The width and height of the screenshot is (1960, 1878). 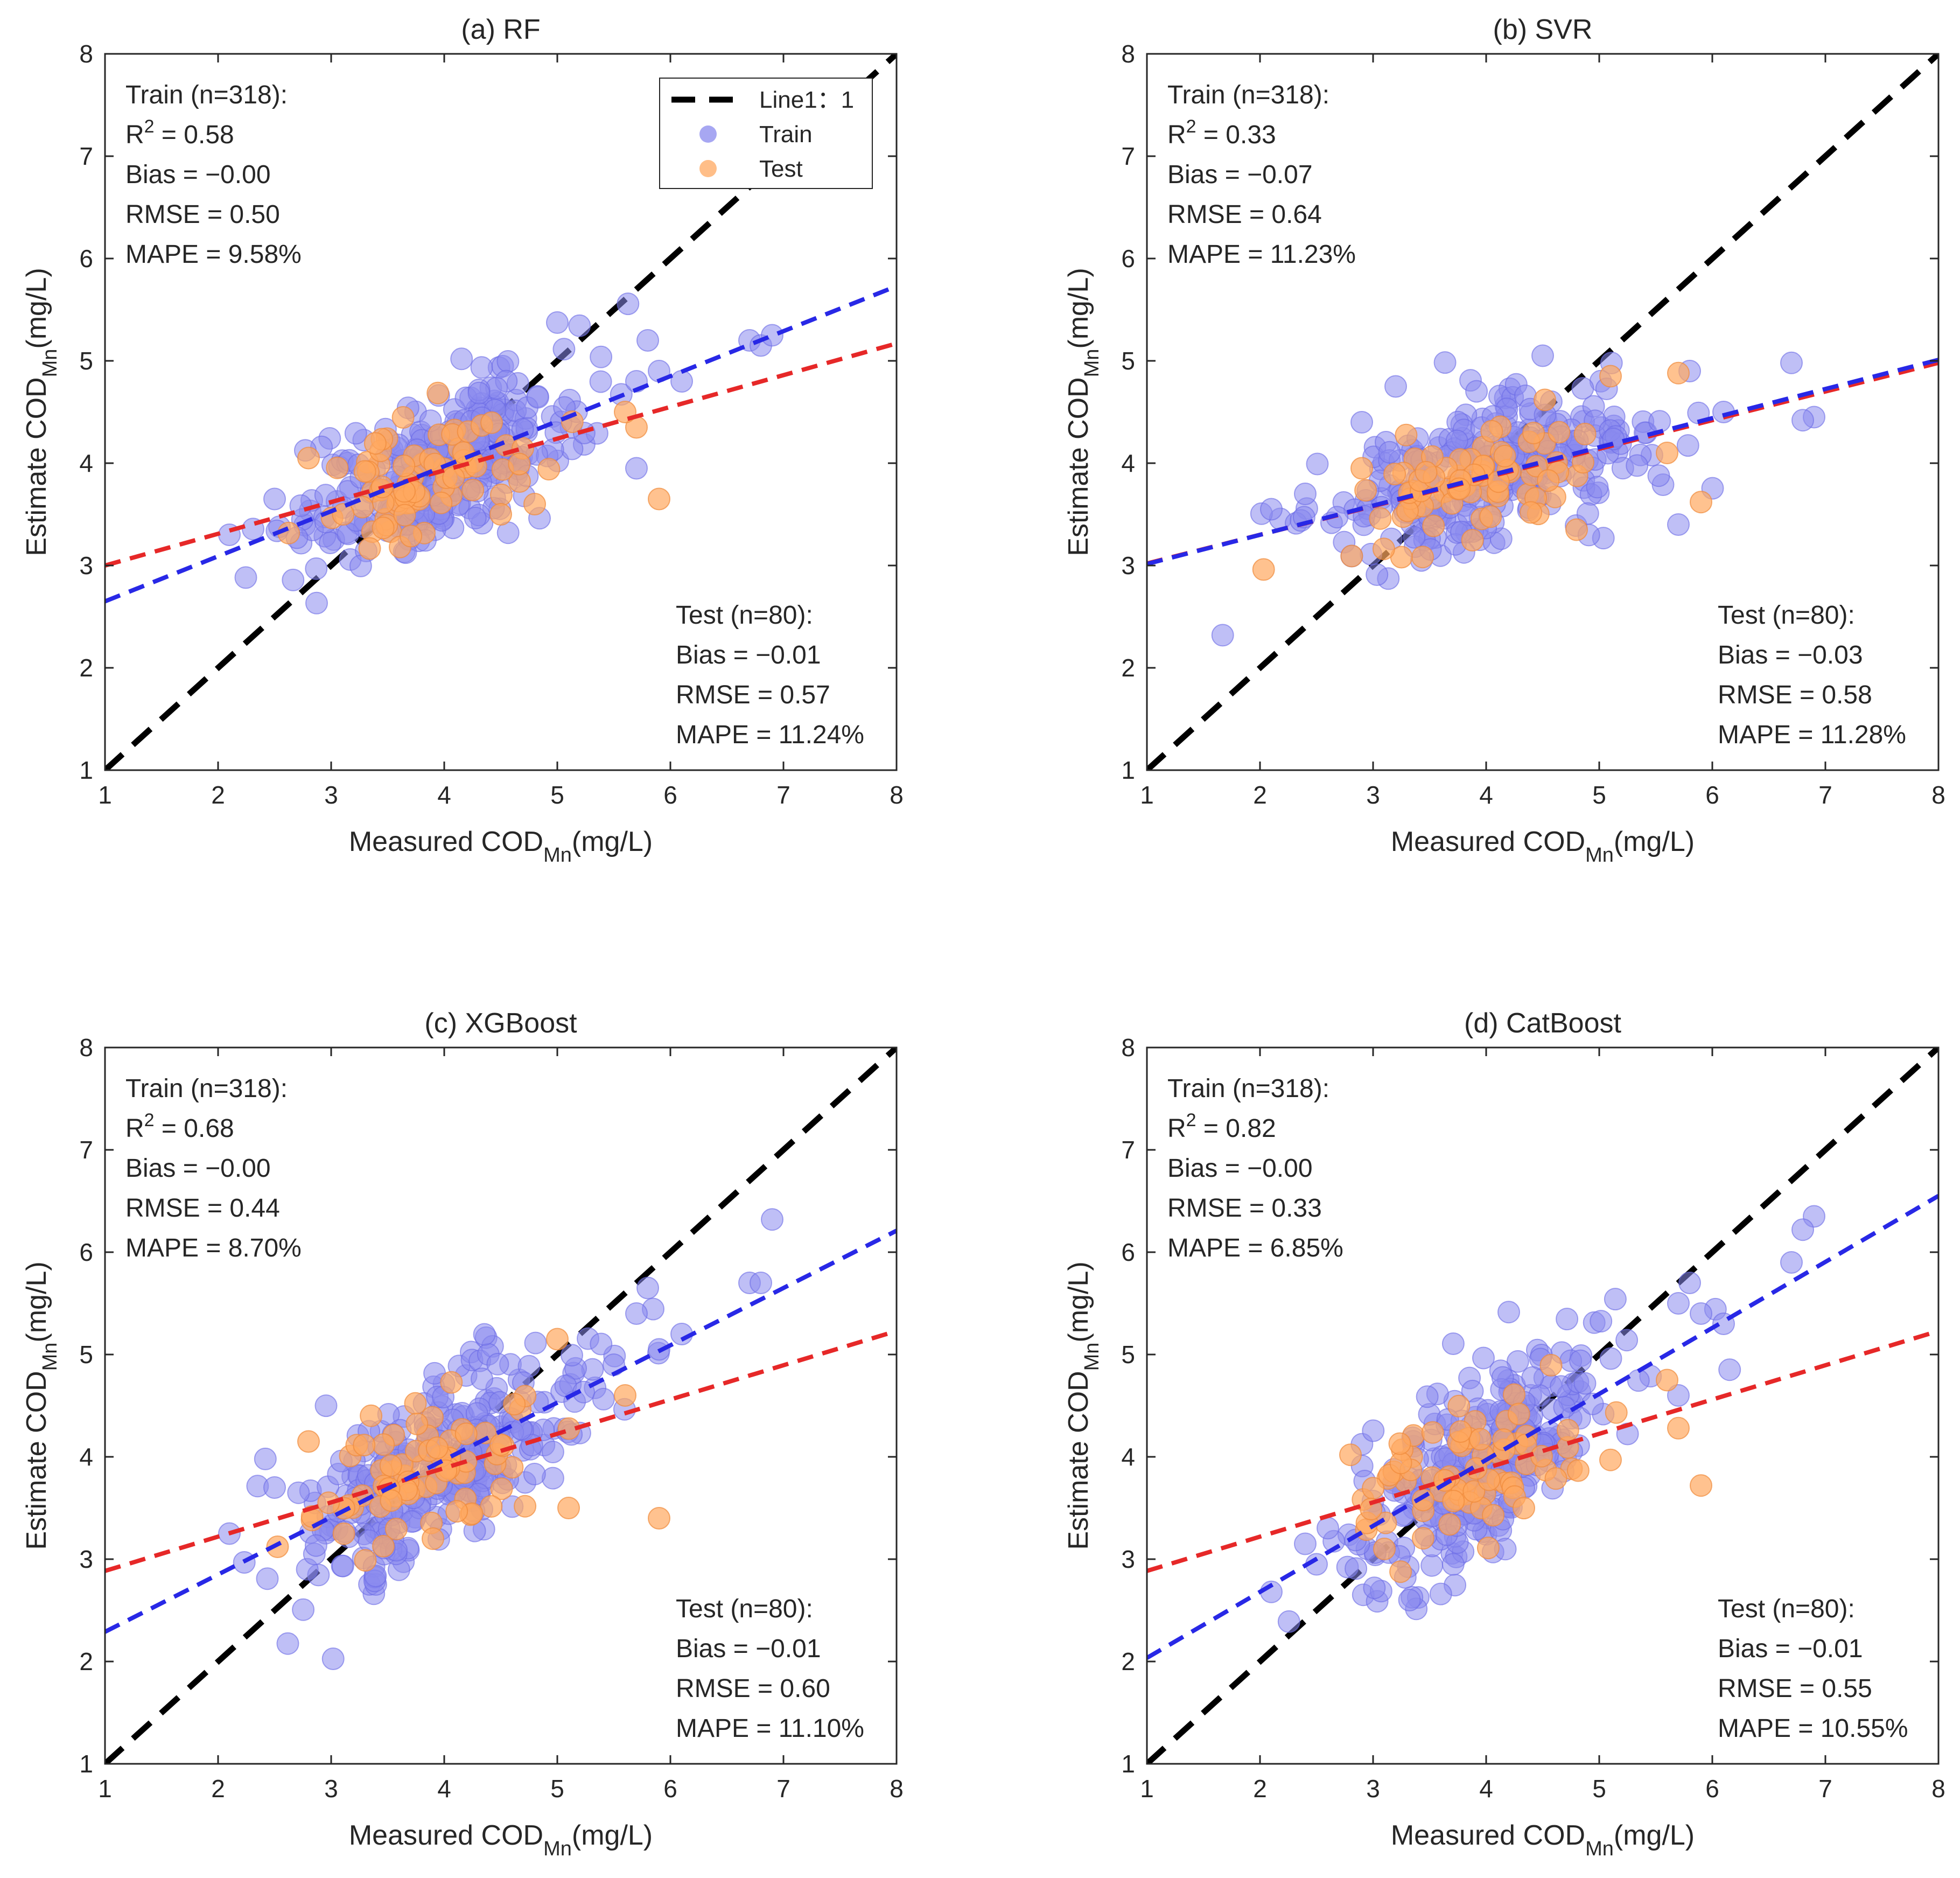 What do you see at coordinates (500, 29) in the screenshot?
I see `panel-title: (a) RF` at bounding box center [500, 29].